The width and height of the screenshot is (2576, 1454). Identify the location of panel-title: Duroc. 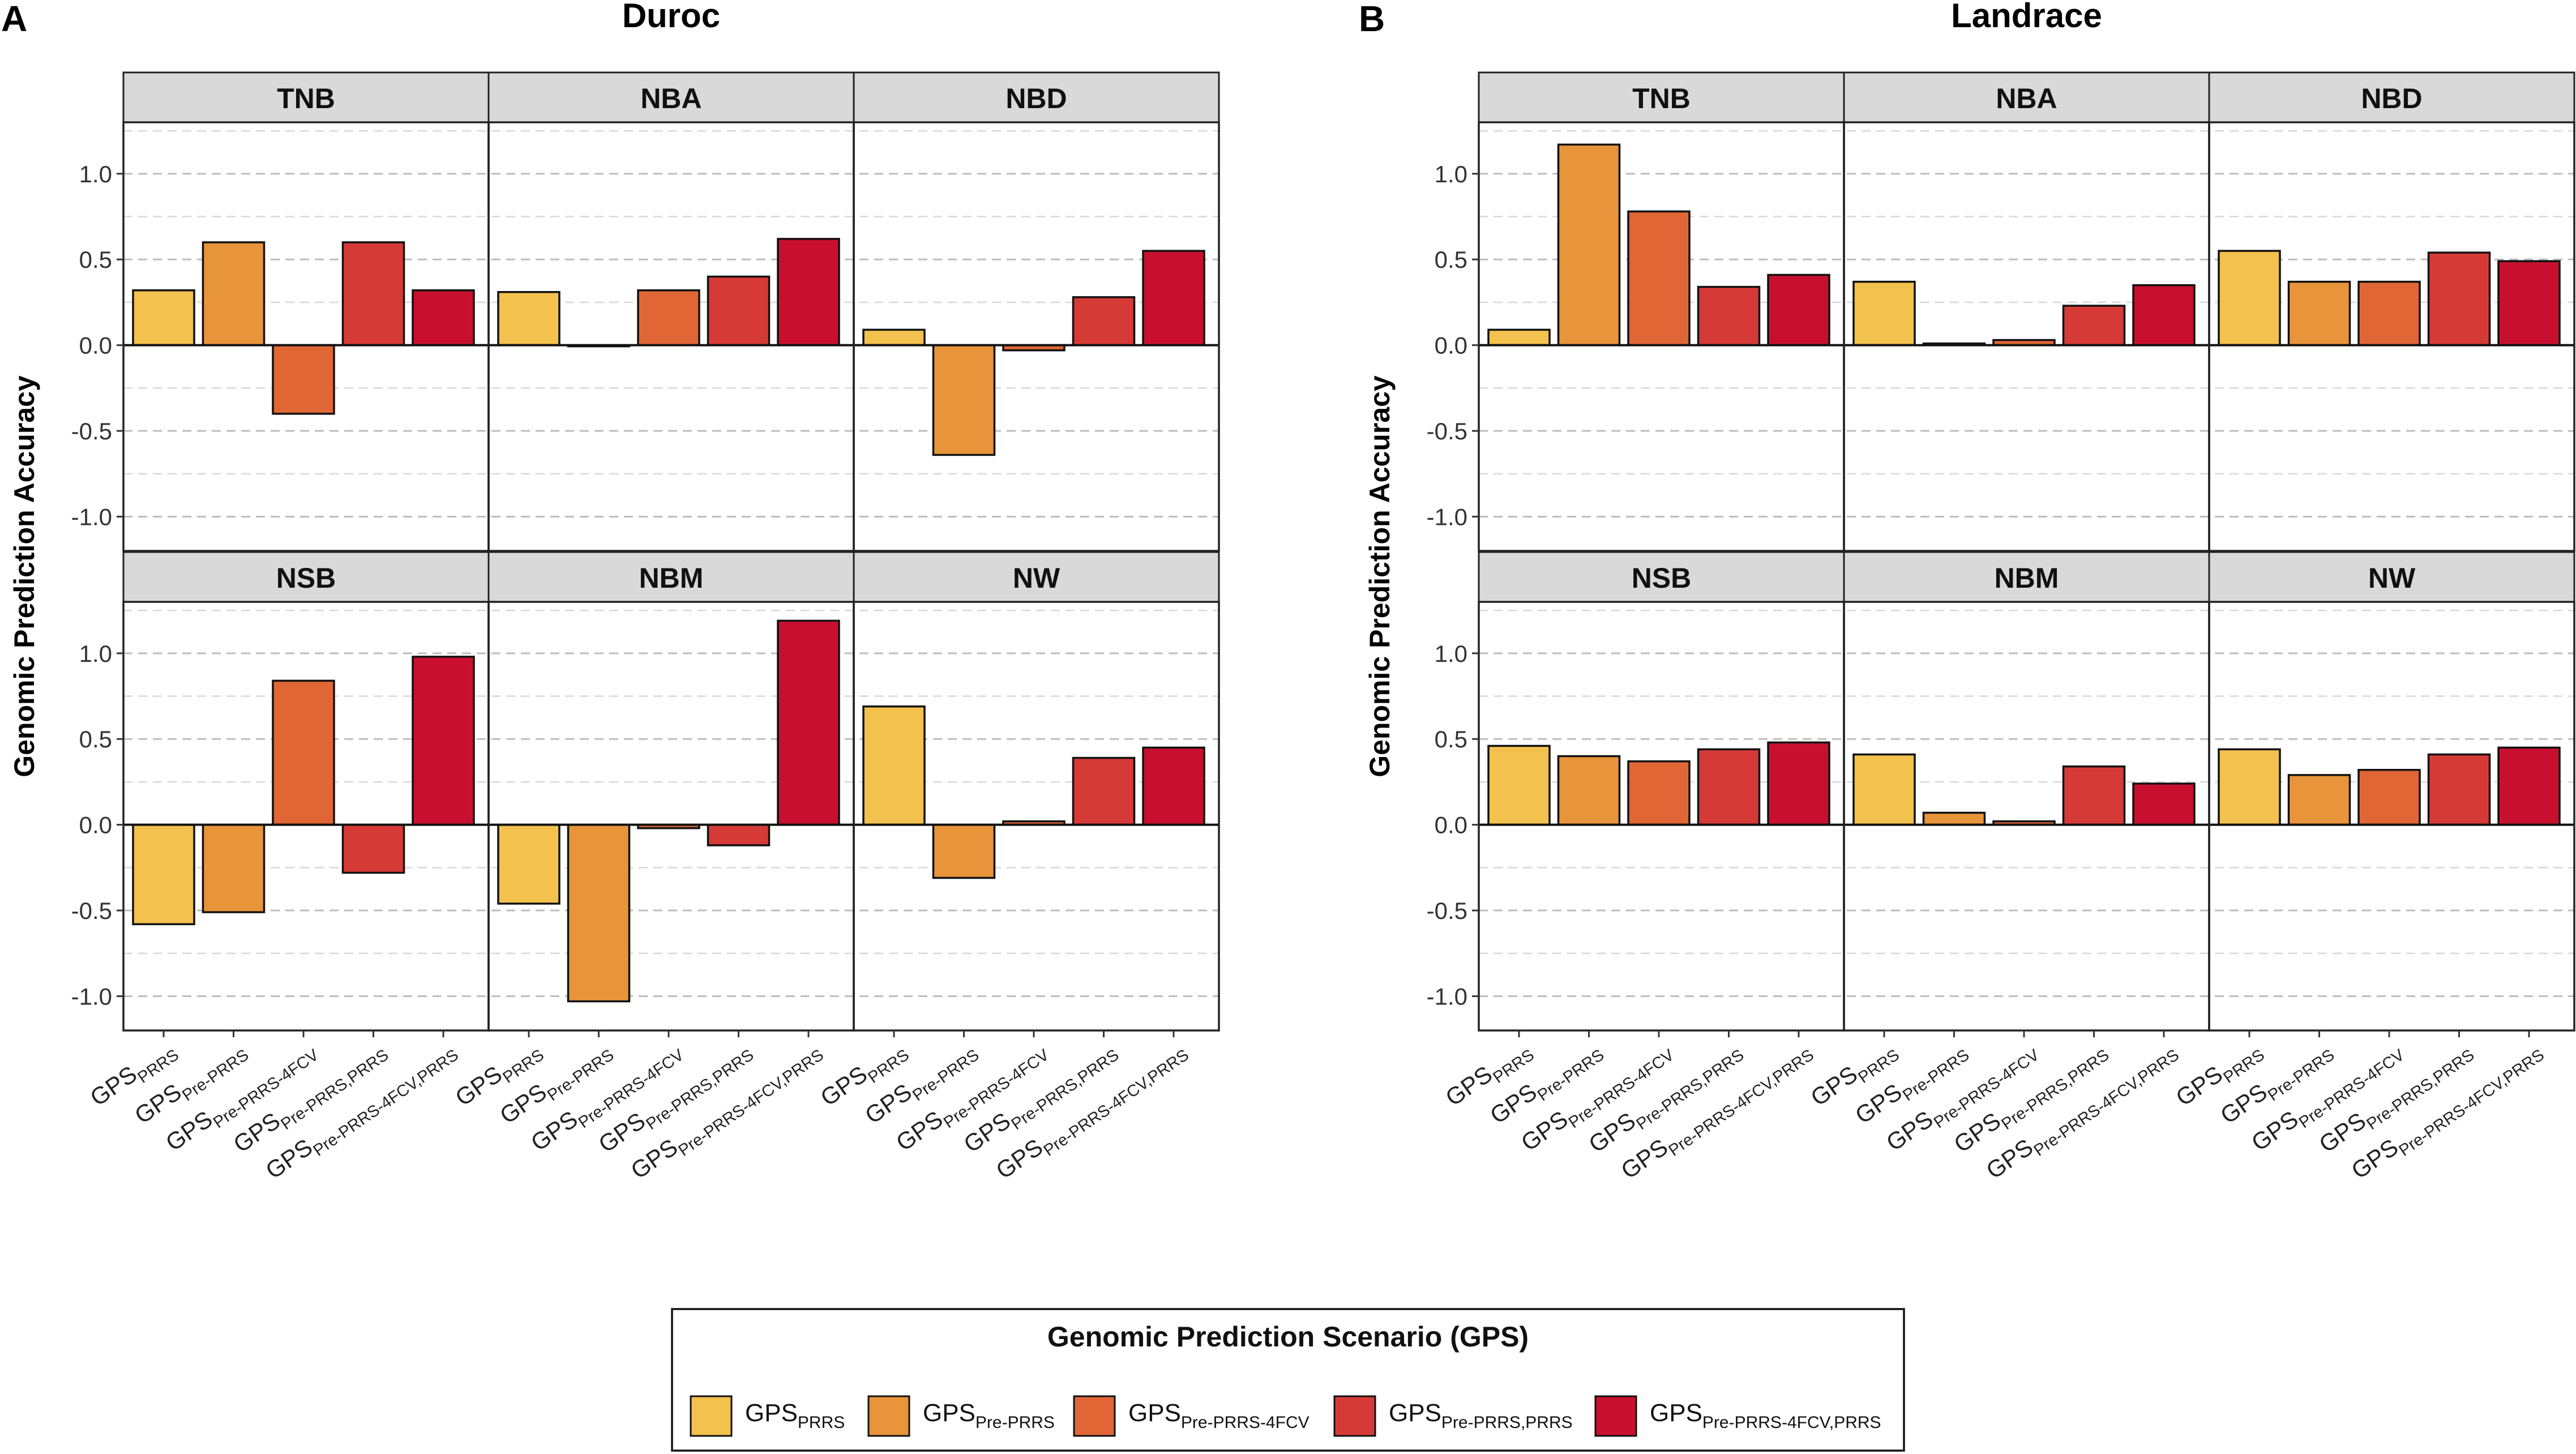
(671, 17).